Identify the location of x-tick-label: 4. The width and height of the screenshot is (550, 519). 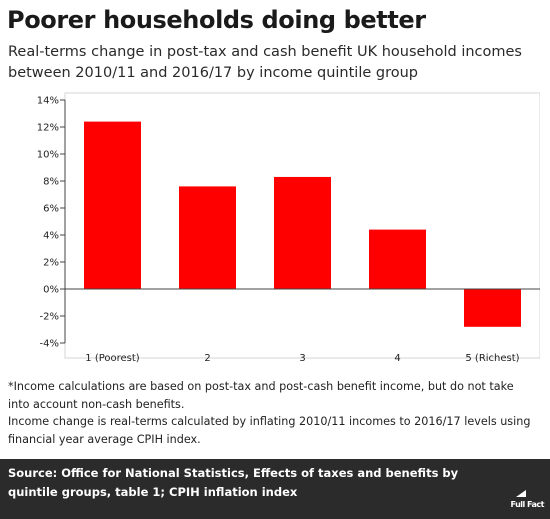
(397, 358).